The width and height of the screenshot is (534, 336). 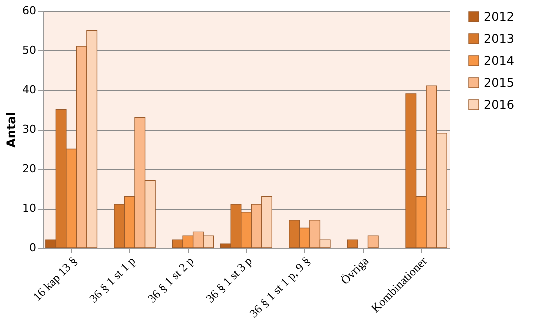 What do you see at coordinates (29, 90) in the screenshot?
I see `y-tick-label: 40` at bounding box center [29, 90].